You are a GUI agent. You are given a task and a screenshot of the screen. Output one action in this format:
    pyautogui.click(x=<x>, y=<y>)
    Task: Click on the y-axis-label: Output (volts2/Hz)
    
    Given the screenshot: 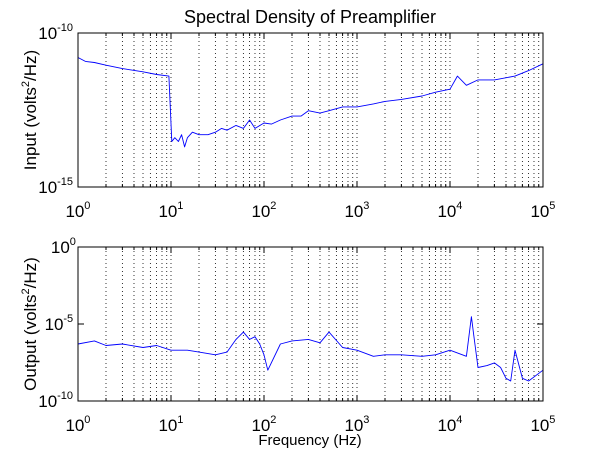 What is the action you would take?
    pyautogui.click(x=30, y=324)
    